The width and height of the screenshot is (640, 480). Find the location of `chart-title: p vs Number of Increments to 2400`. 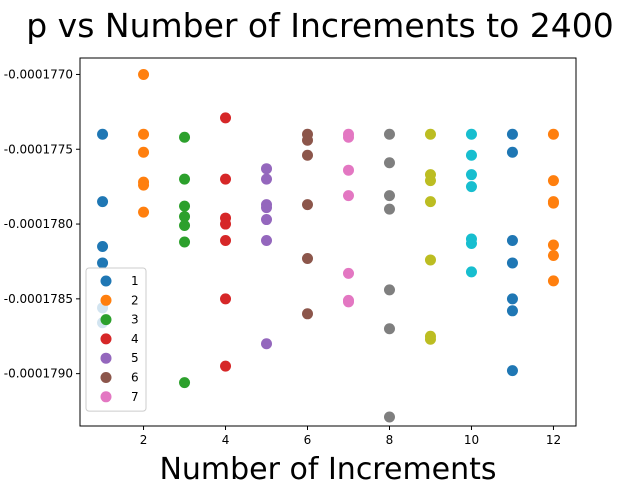

chart-title: p vs Number of Increments to 2400 is located at coordinates (320, 25).